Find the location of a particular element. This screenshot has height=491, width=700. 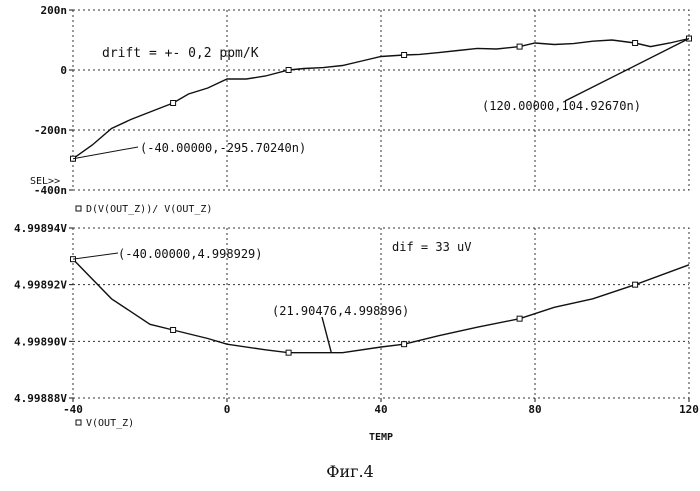

x-axis-label: TEMP is located at coordinates (381, 437).